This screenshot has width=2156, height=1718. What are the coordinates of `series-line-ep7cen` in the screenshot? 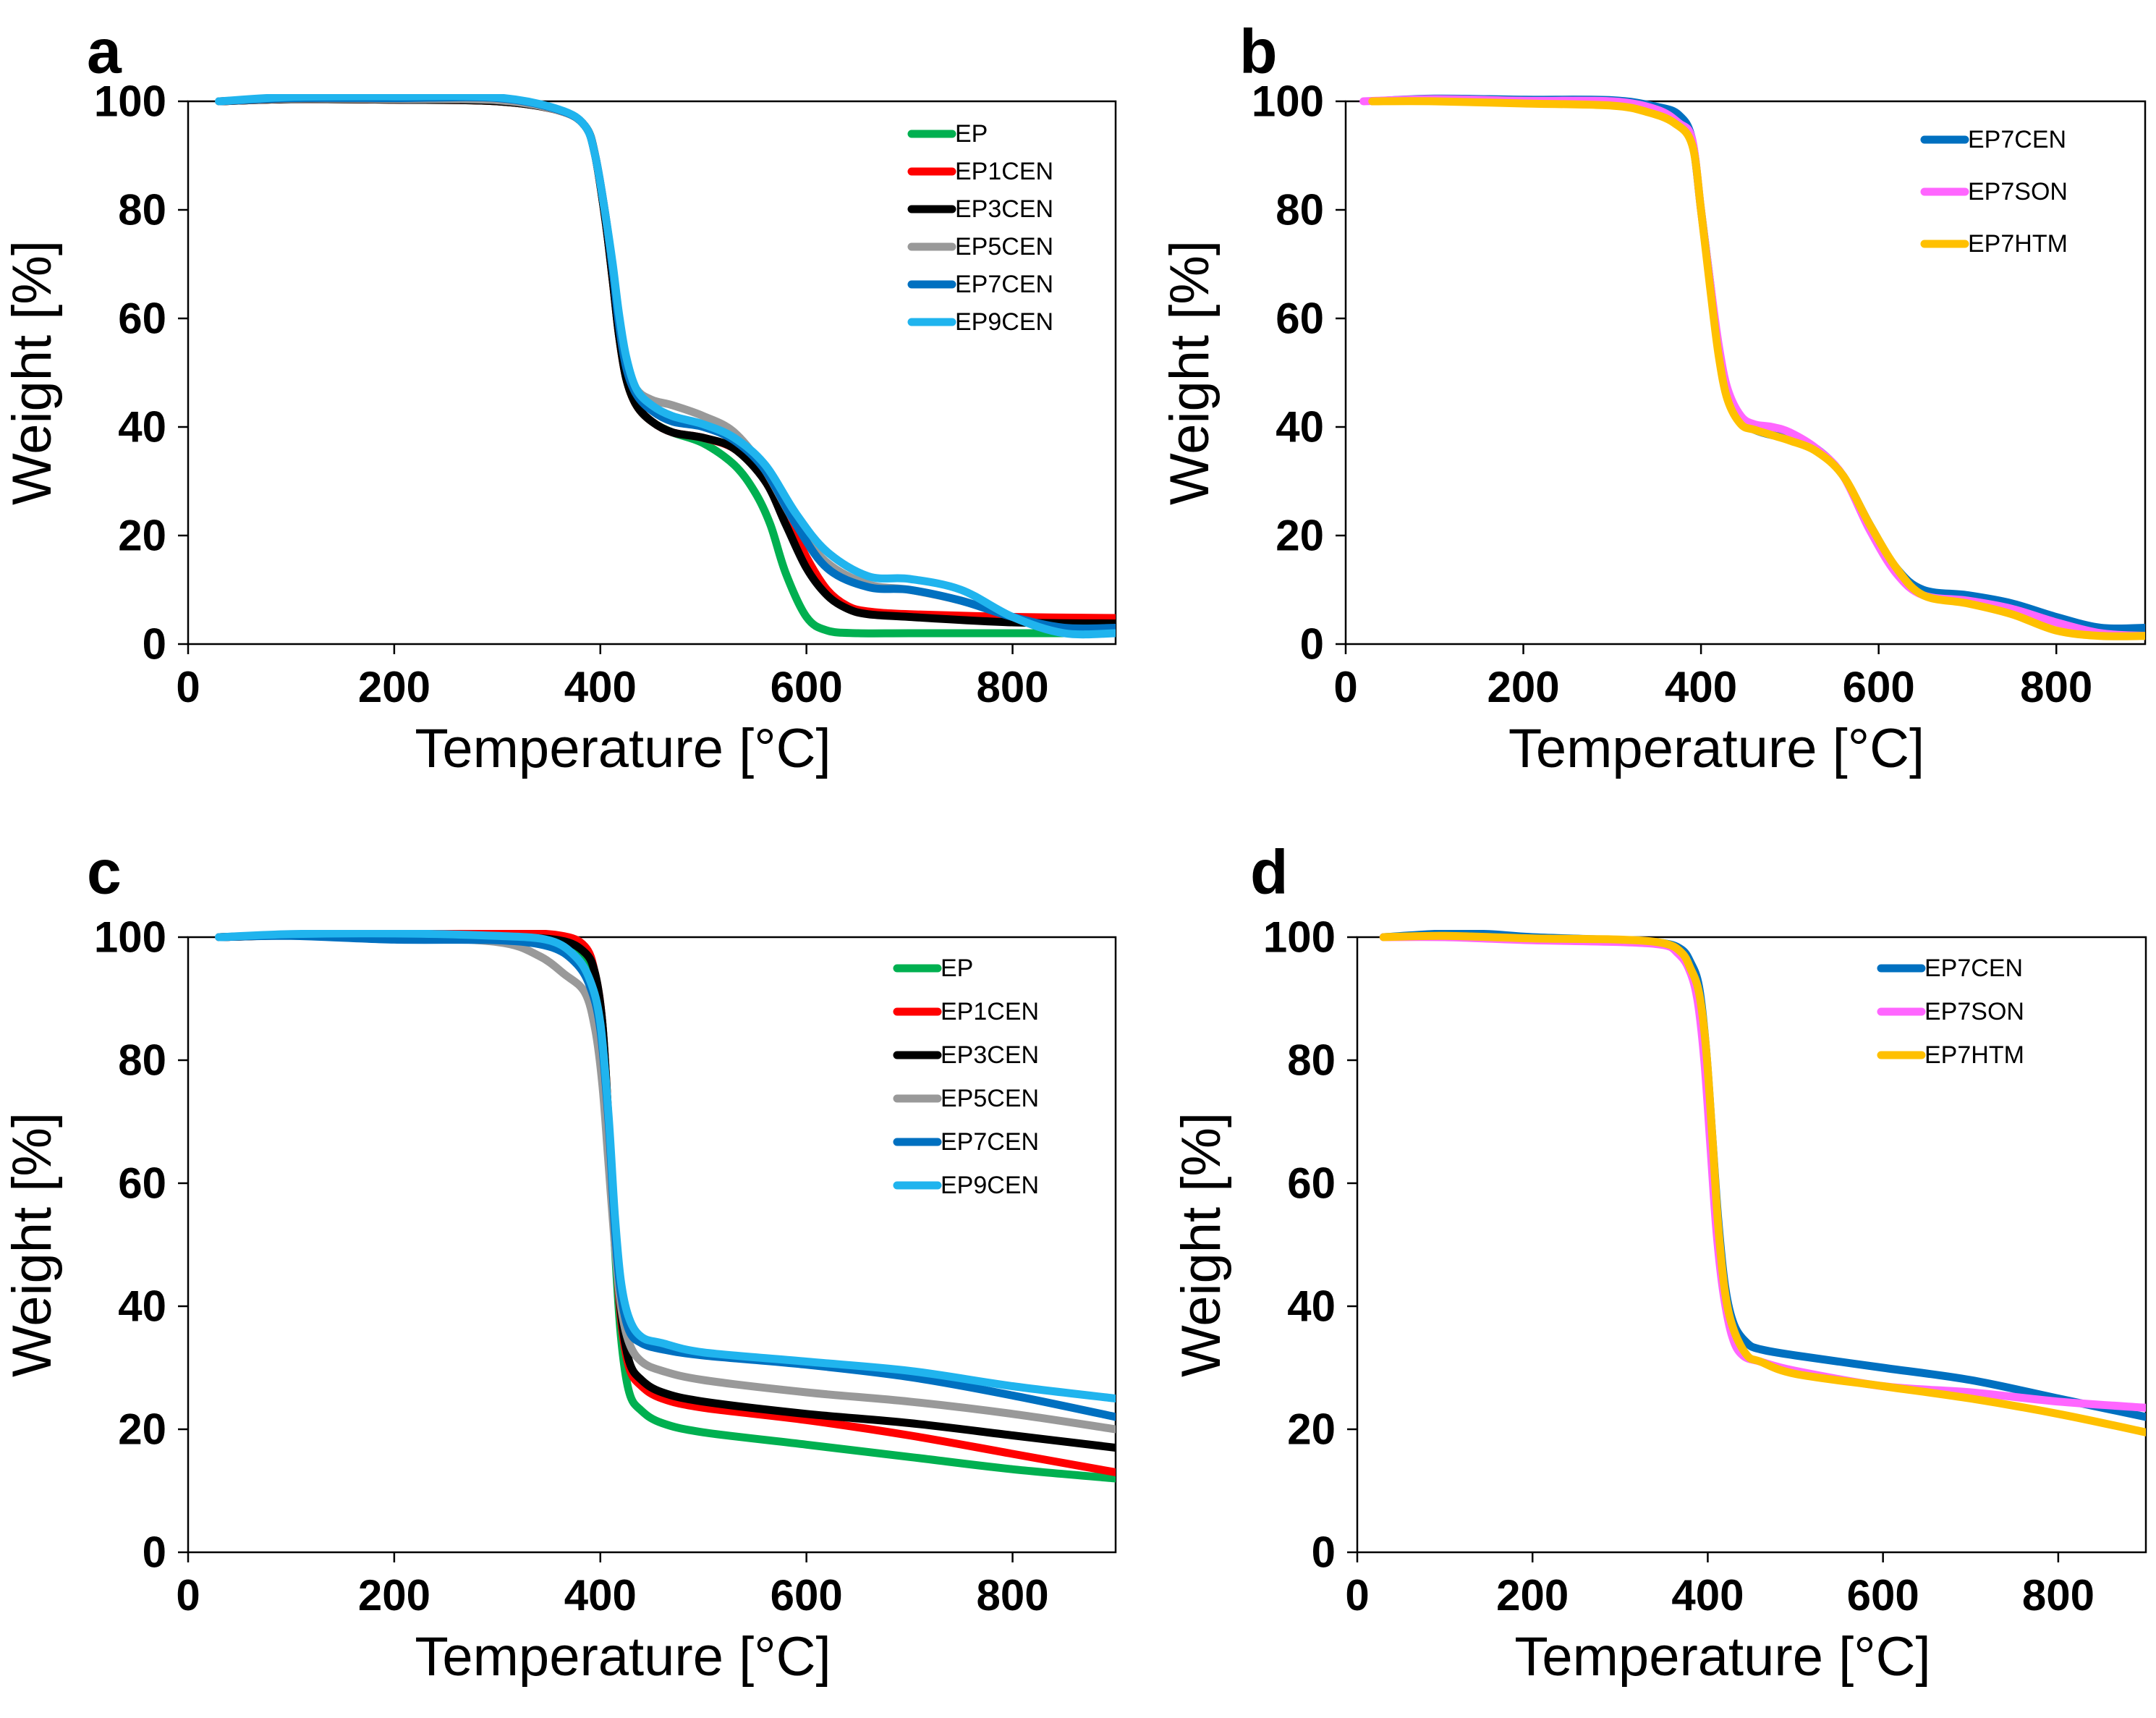 It's located at (1762, 1175).